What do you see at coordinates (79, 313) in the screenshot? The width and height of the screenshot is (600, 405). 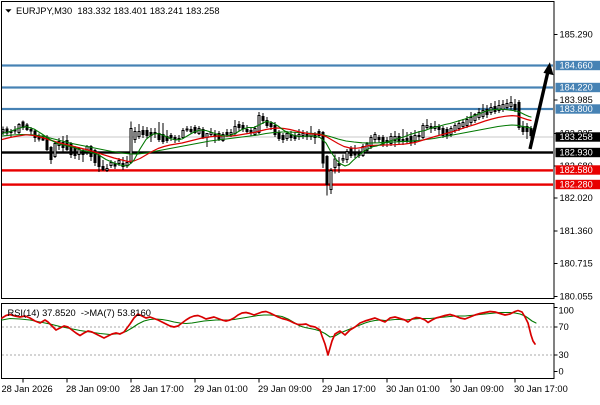 I see `svg-text:RSI(14) 37.8520 ->MA(7) 53.81: RSI(14) 37.8520 ->MA(7) 53.8160` at bounding box center [79, 313].